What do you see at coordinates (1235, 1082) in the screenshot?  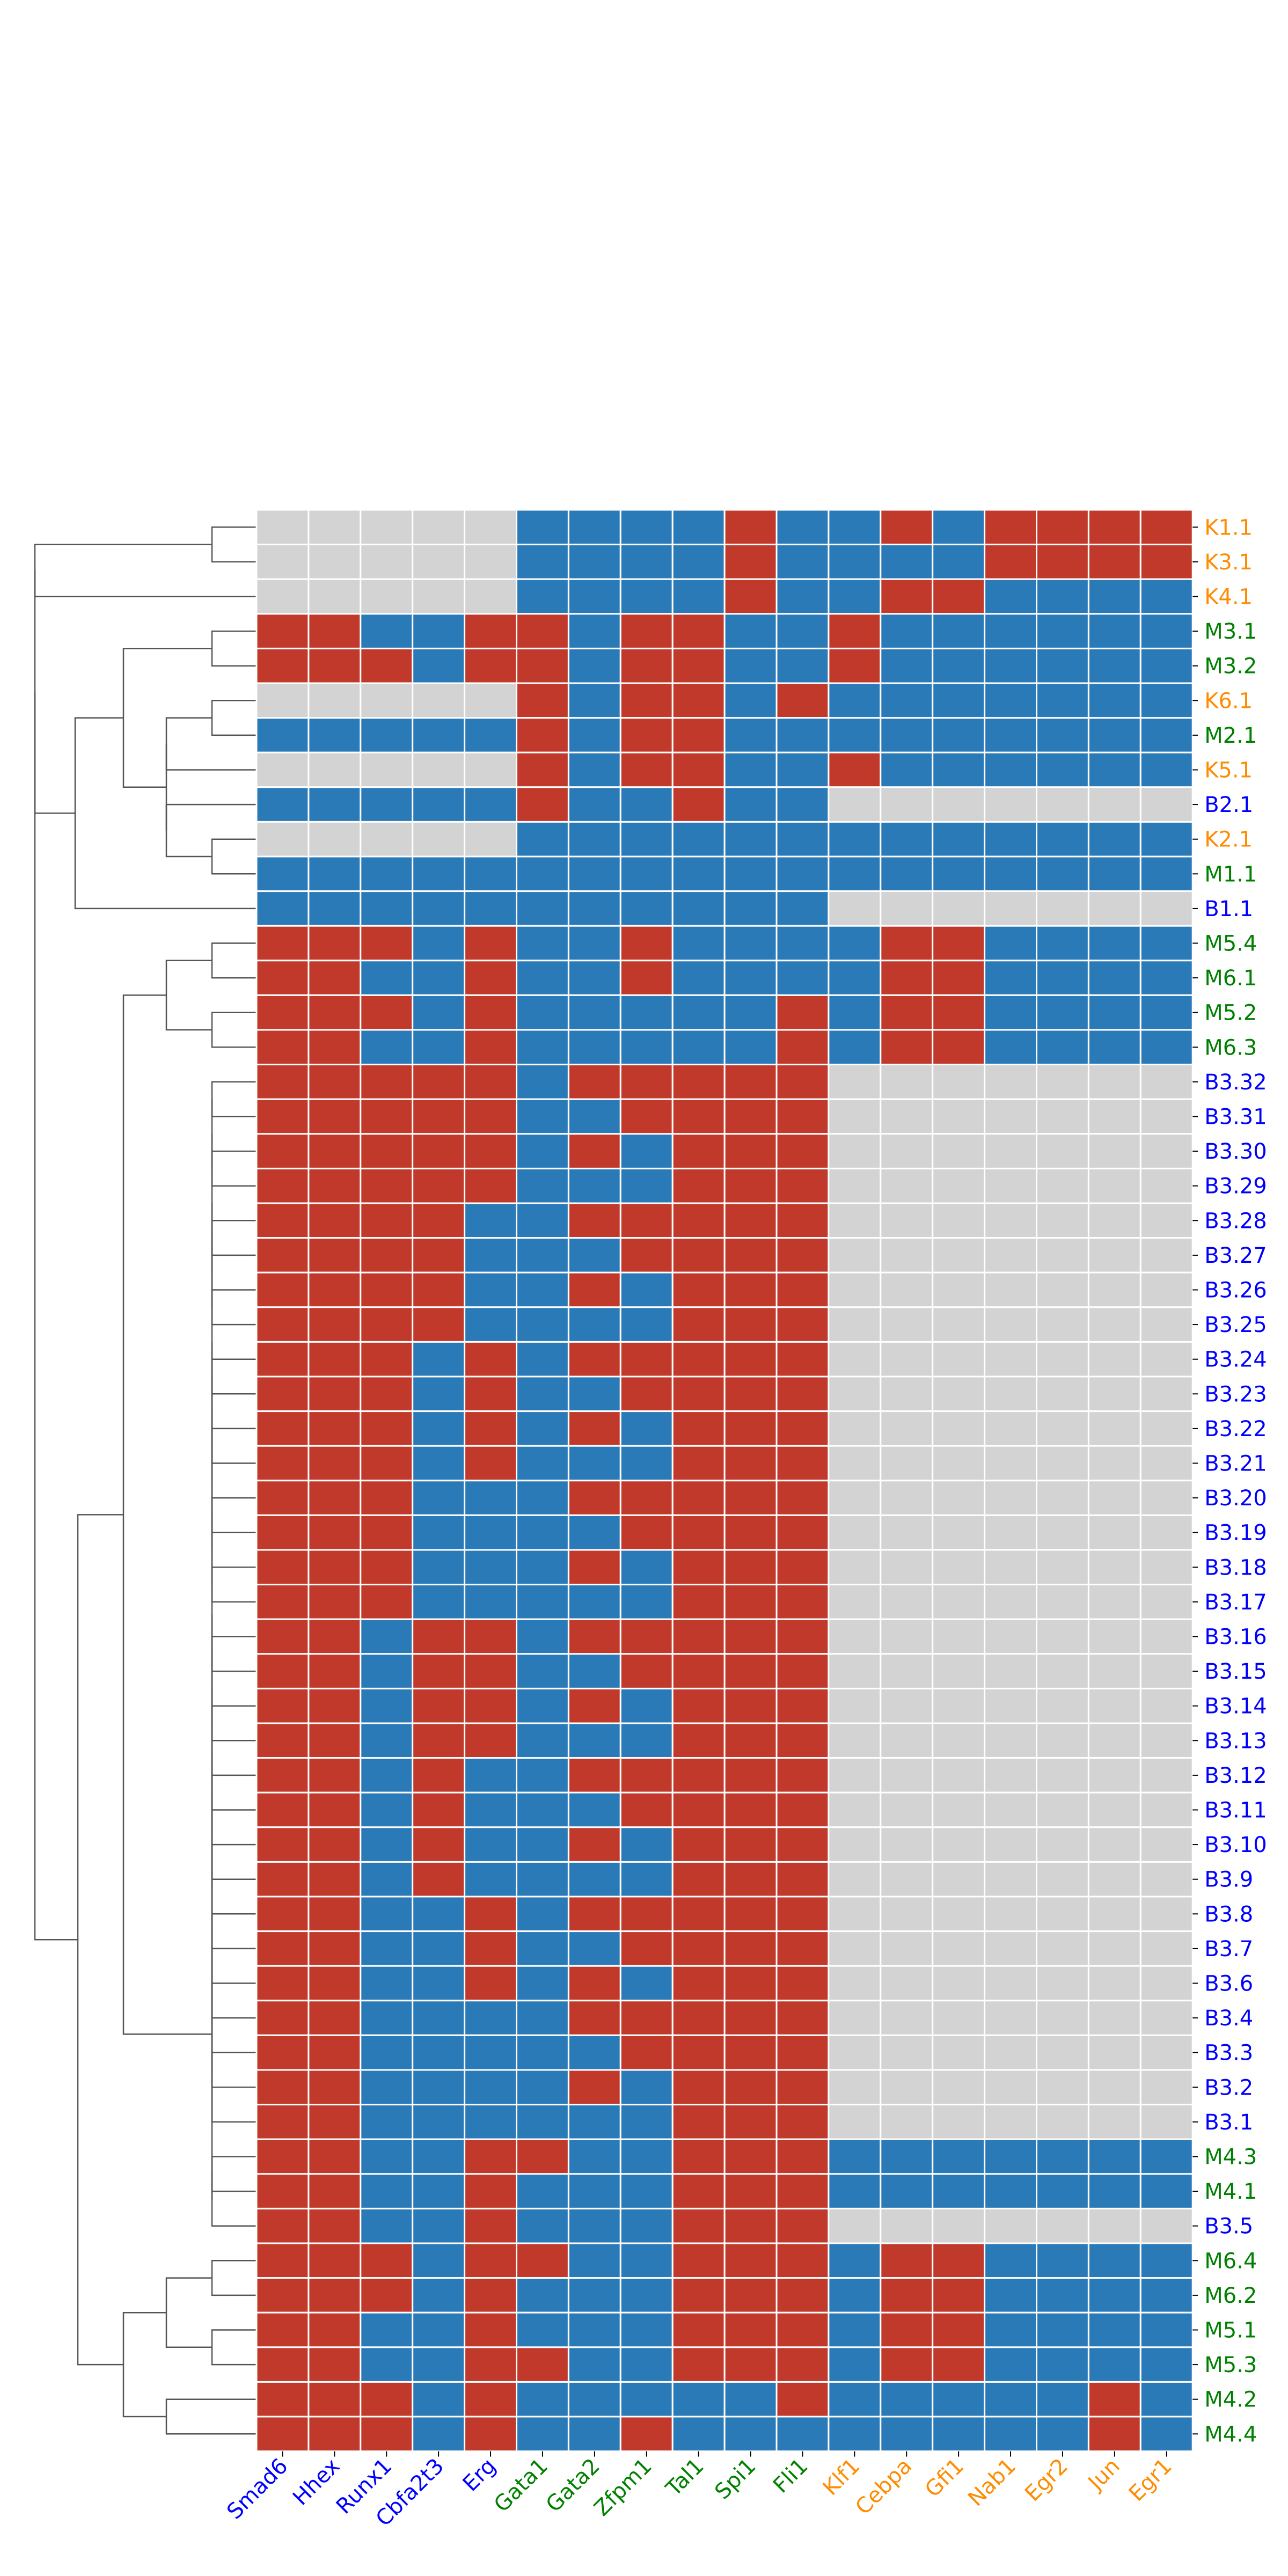 I see `row-label: B3.32` at bounding box center [1235, 1082].